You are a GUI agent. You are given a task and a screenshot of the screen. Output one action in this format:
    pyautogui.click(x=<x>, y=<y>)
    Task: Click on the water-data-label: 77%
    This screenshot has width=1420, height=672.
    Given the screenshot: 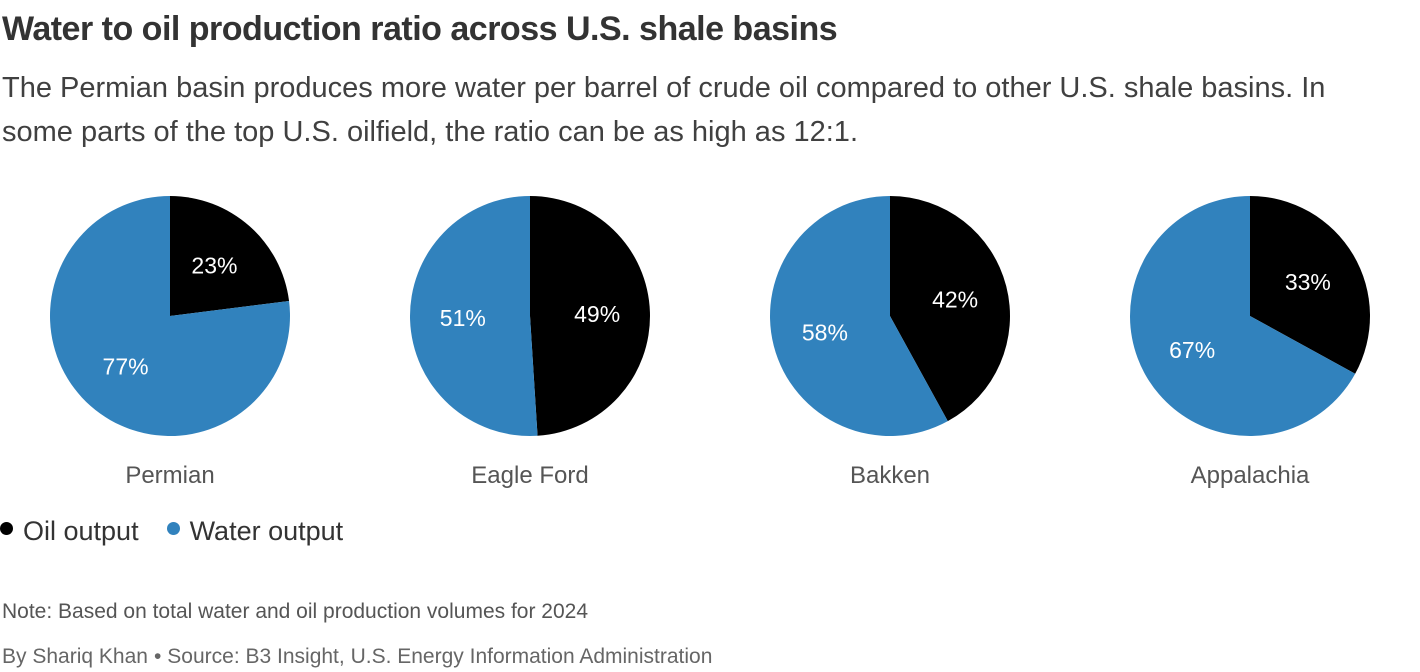 What is the action you would take?
    pyautogui.click(x=126, y=366)
    